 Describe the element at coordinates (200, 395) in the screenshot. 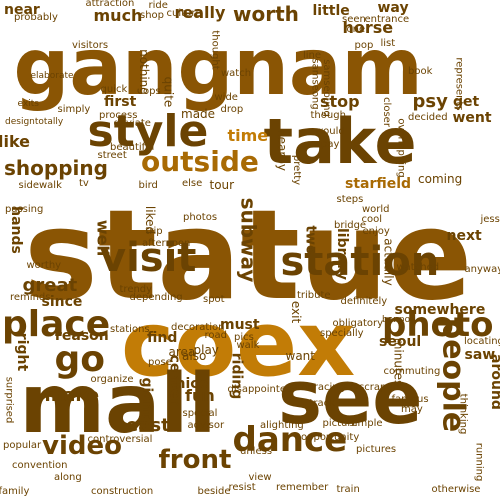

I see `word-fun: fun` at that location.